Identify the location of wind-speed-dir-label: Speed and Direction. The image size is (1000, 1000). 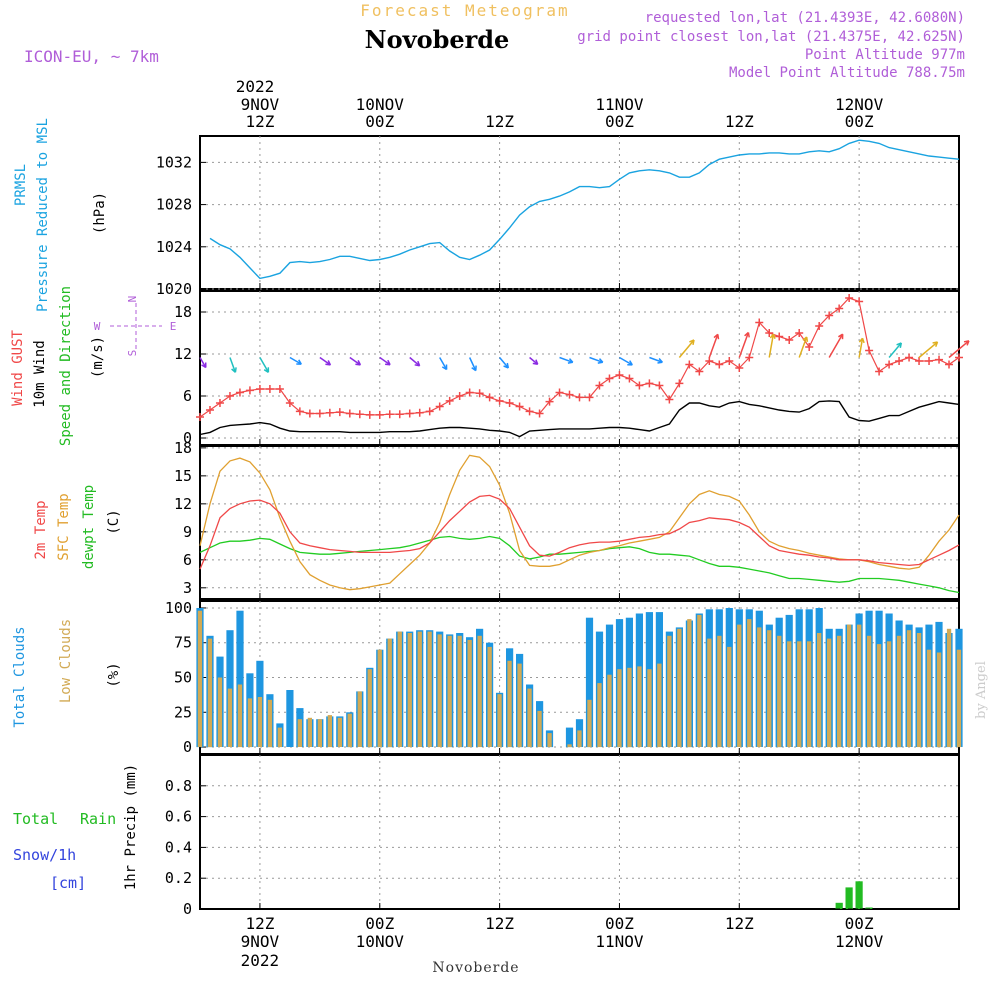
(66, 366).